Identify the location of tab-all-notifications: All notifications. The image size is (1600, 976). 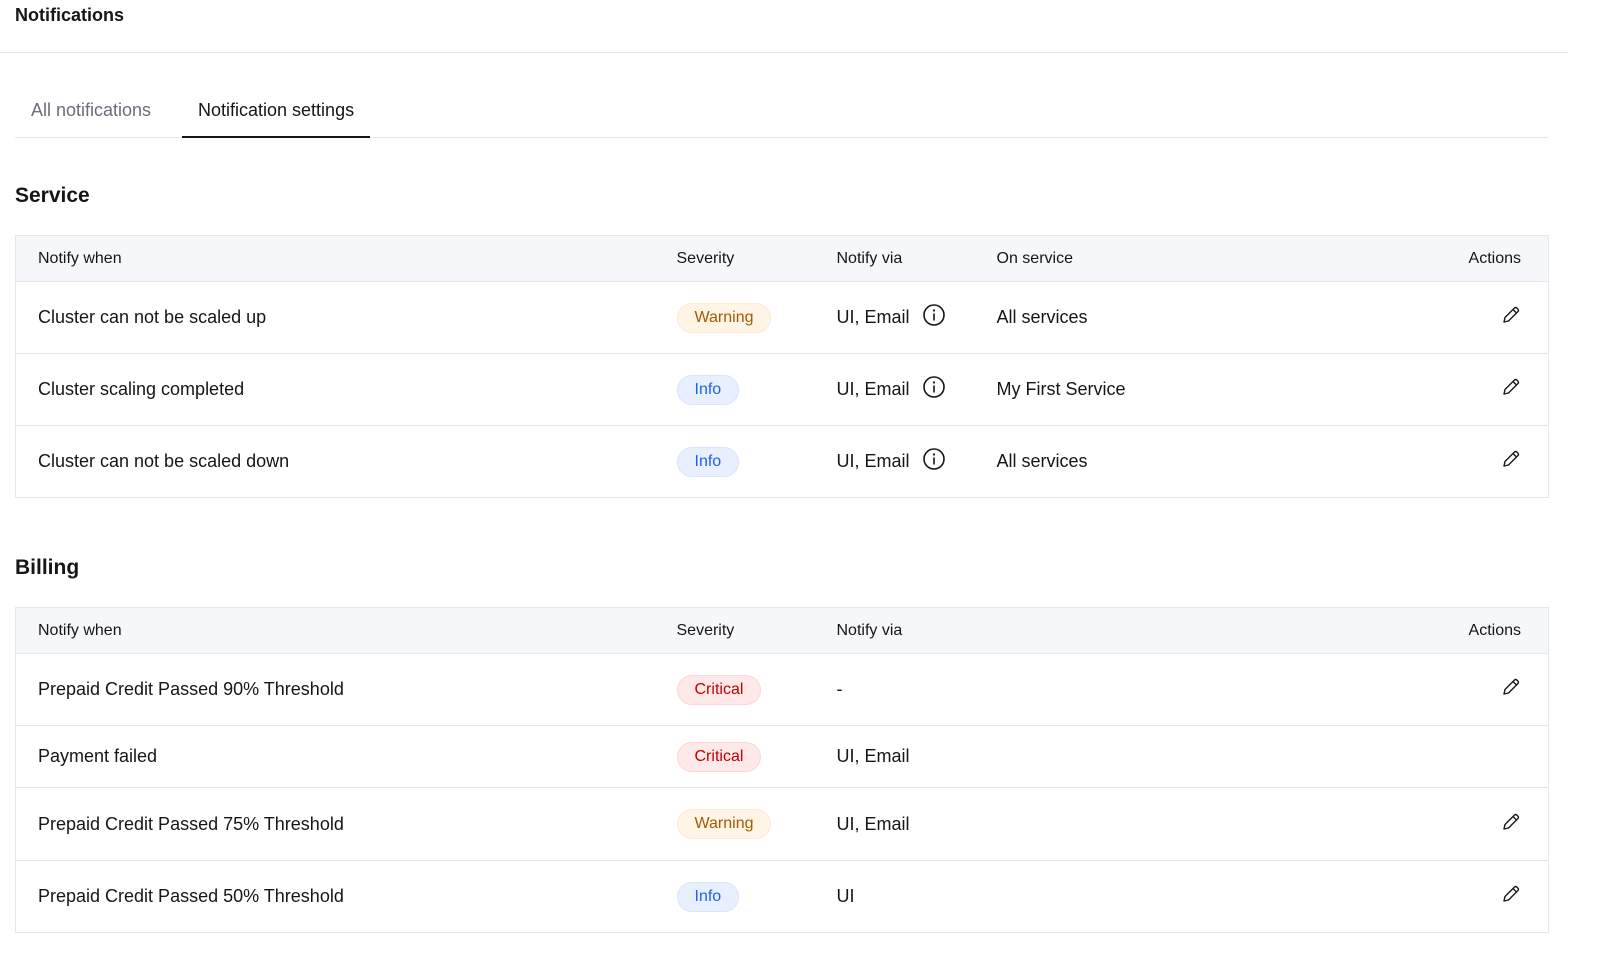
(91, 110).